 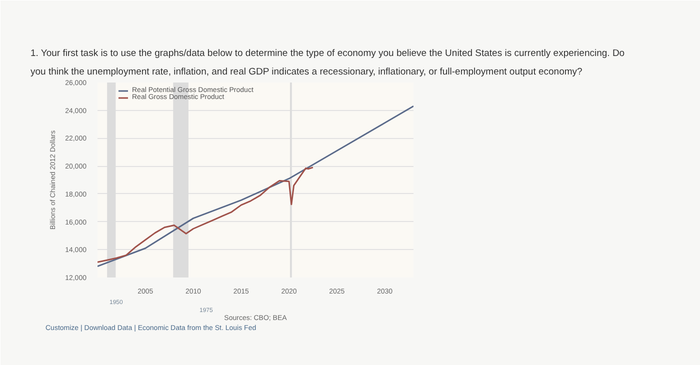 I want to click on text: 1. Your first task is to use the graphs/data below to determine the type of economy you believe the United States is currently experiencing. Do, so click(x=327, y=53).